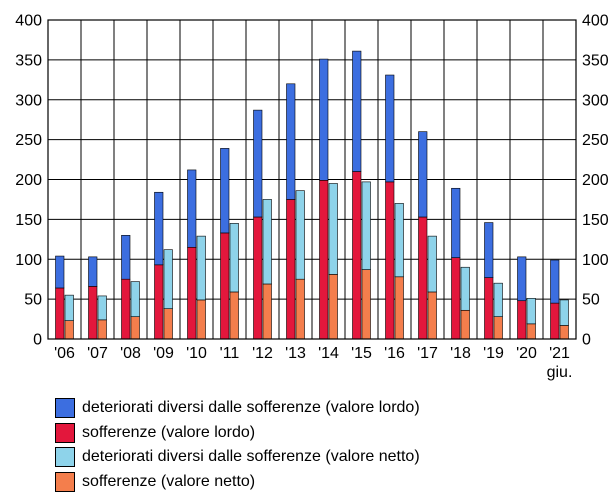 The image size is (612, 497). Describe the element at coordinates (559, 353) in the screenshot. I see `x-tick-label: '21` at that location.